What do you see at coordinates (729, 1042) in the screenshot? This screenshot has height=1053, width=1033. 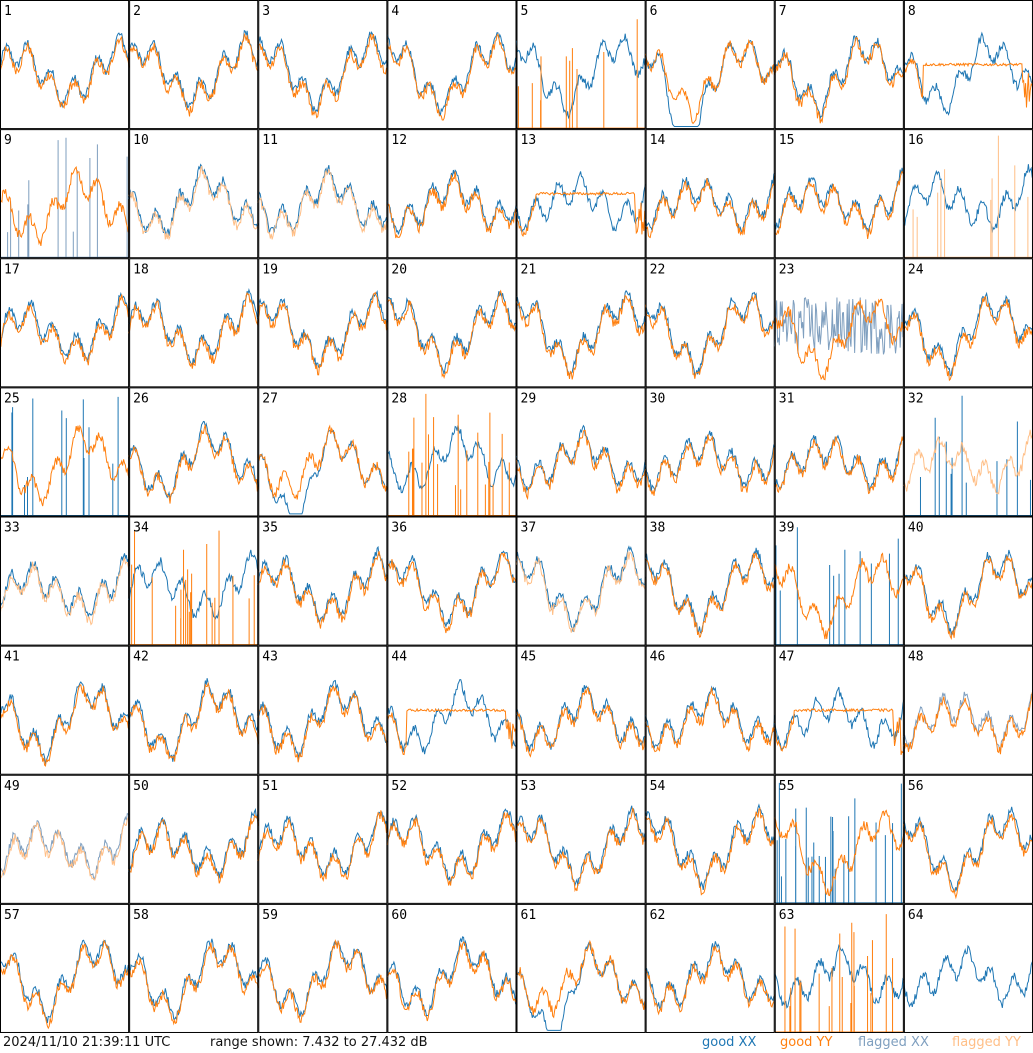 I see `legend-good-xx: good XX` at bounding box center [729, 1042].